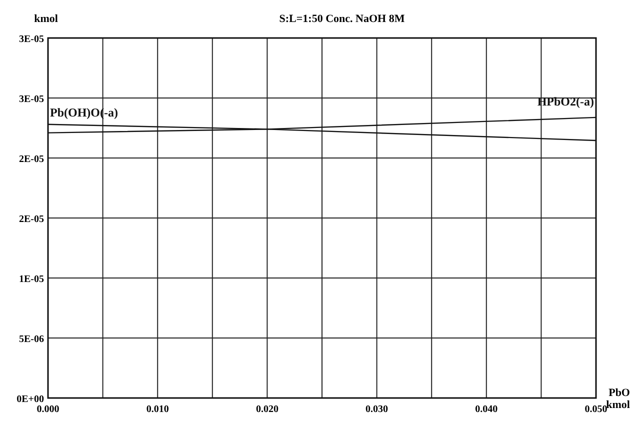 The height and width of the screenshot is (430, 644). What do you see at coordinates (267, 409) in the screenshot?
I see `x-tick-label: 0.020` at bounding box center [267, 409].